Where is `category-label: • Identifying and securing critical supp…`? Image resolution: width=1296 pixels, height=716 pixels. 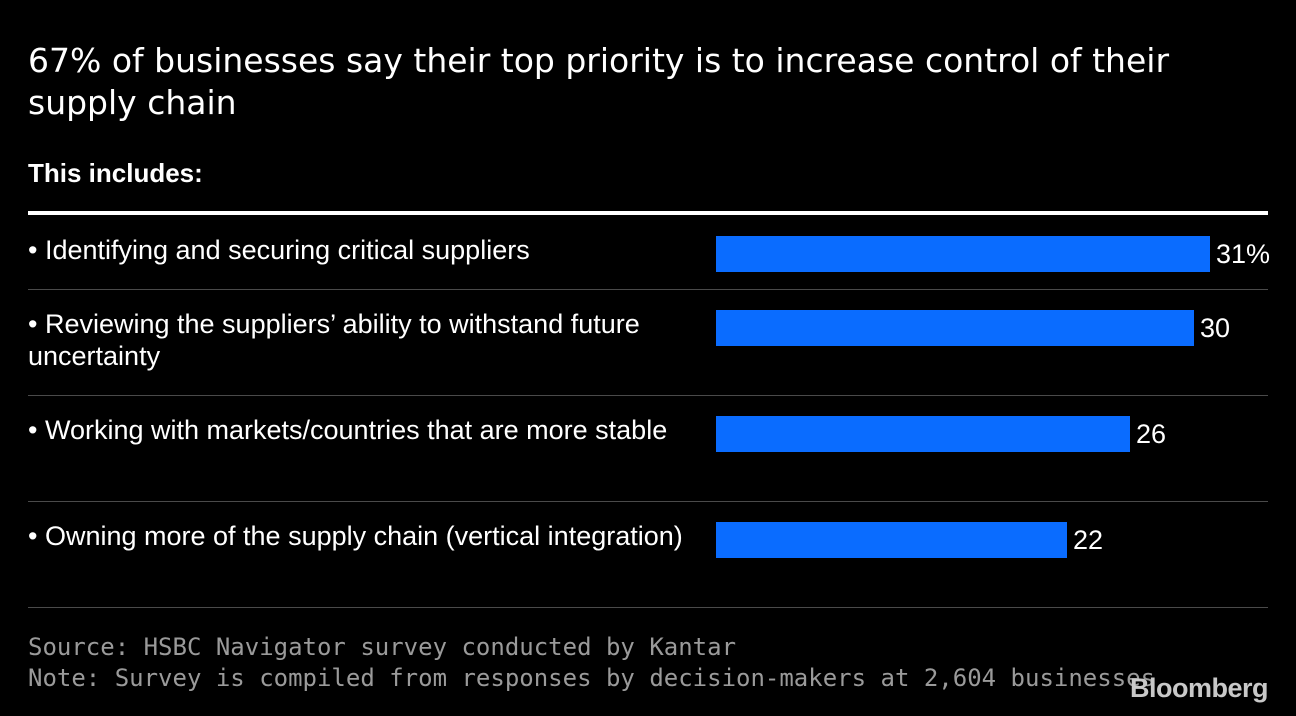 category-label: • Identifying and securing critical supp… is located at coordinates (279, 250).